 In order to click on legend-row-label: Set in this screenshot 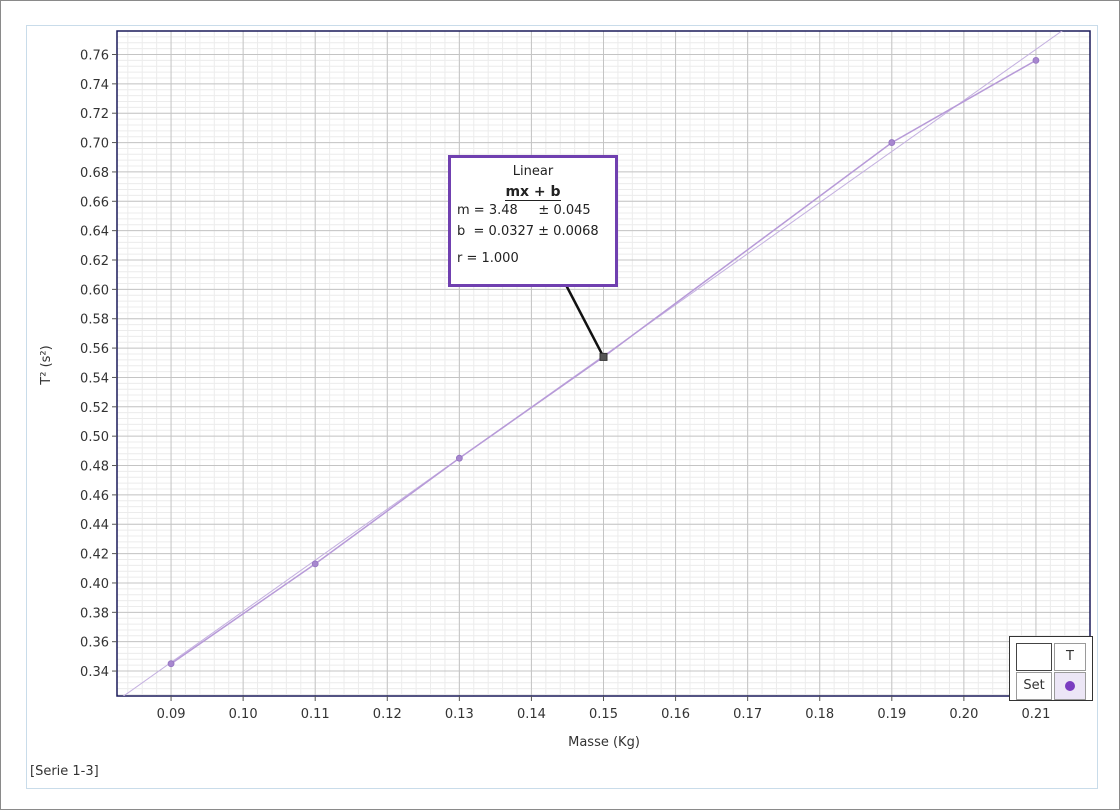, I will do `click(1034, 686)`.